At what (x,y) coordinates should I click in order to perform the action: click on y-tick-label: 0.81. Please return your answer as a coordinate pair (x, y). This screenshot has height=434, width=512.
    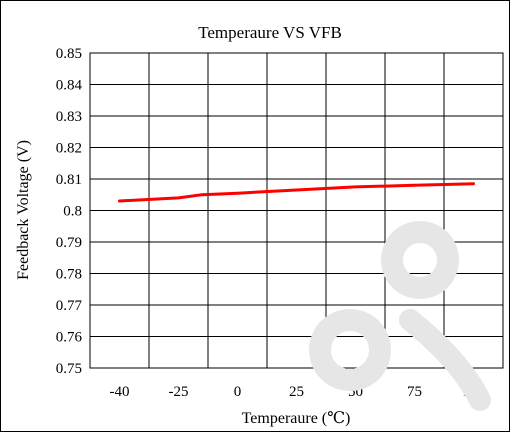
    Looking at the image, I should click on (69, 180).